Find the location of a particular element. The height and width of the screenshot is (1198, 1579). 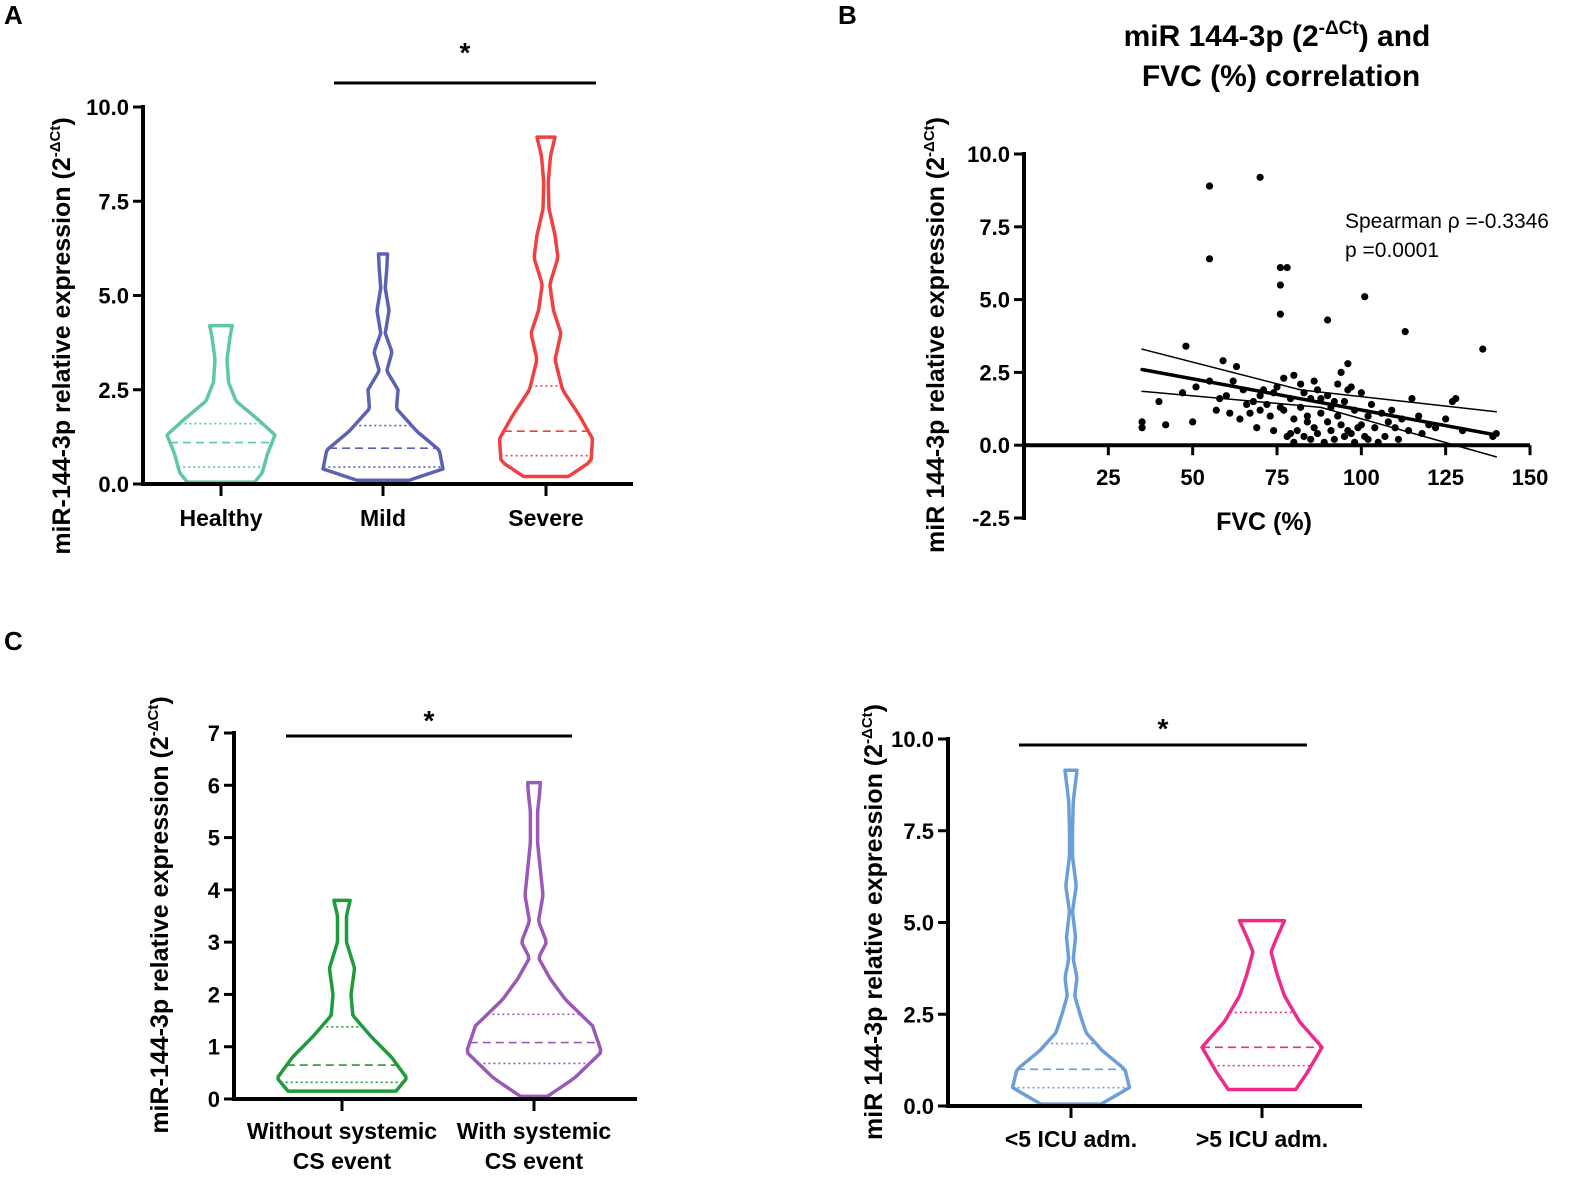

panel-b-title-line2: FVC (%) correlation is located at coordinates (1281, 76).